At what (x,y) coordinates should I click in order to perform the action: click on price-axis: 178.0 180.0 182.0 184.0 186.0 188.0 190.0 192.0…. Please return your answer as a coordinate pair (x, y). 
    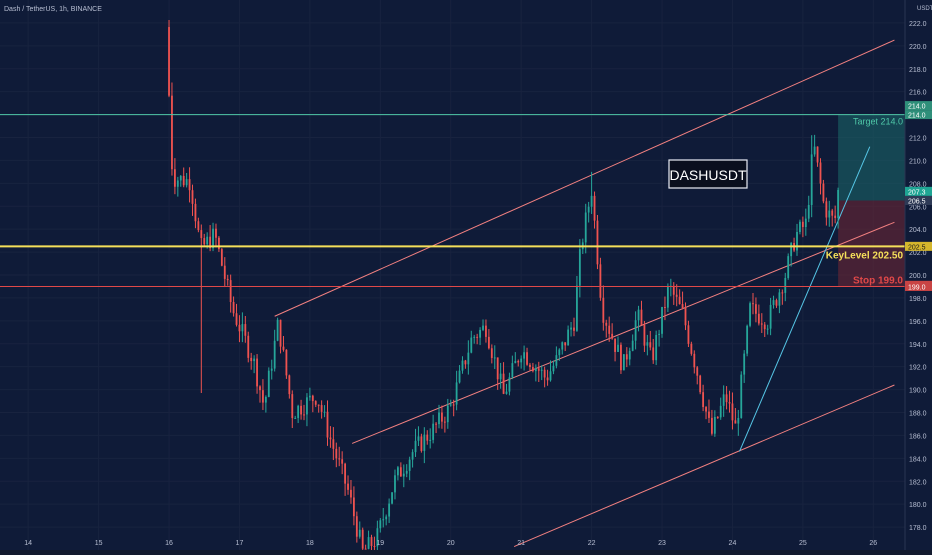
    Looking at the image, I should click on (918, 275).